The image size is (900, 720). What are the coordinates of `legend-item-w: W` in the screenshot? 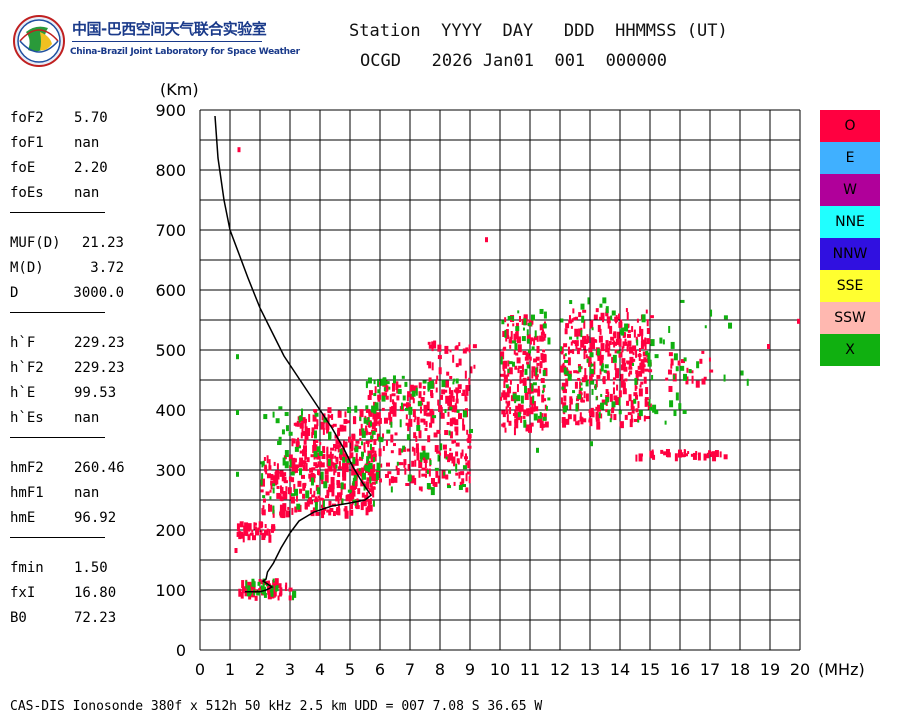 It's located at (850, 190).